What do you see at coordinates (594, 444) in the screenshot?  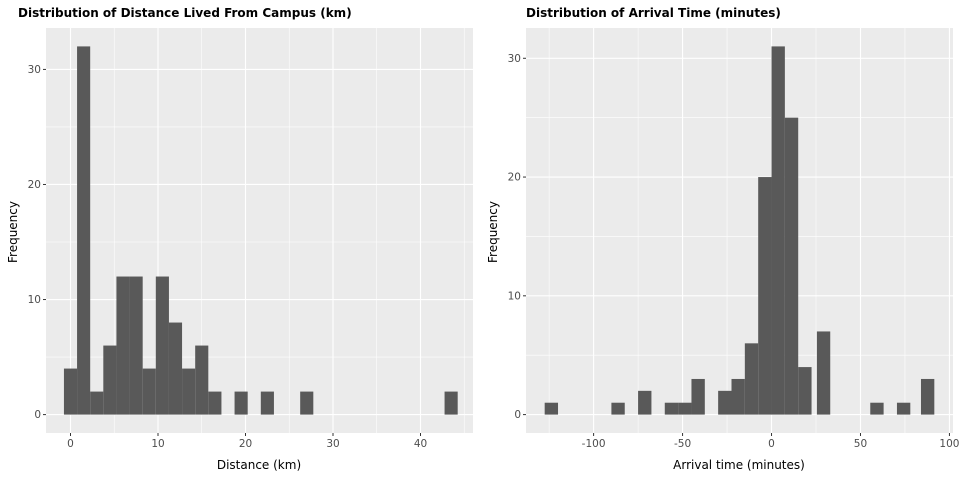 I see `arrival-x-tick-label: -100` at bounding box center [594, 444].